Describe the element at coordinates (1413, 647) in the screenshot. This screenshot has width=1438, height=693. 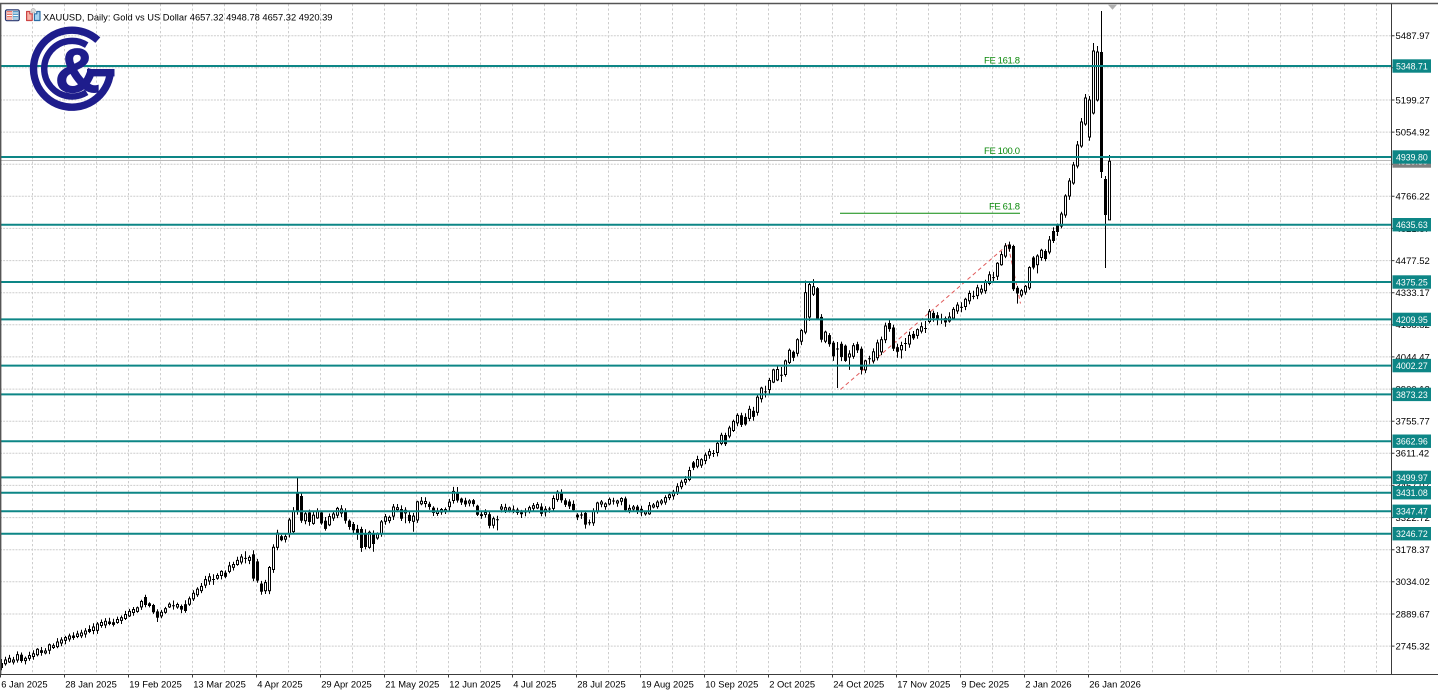
I see `svg-text: 2745.32` at that location.